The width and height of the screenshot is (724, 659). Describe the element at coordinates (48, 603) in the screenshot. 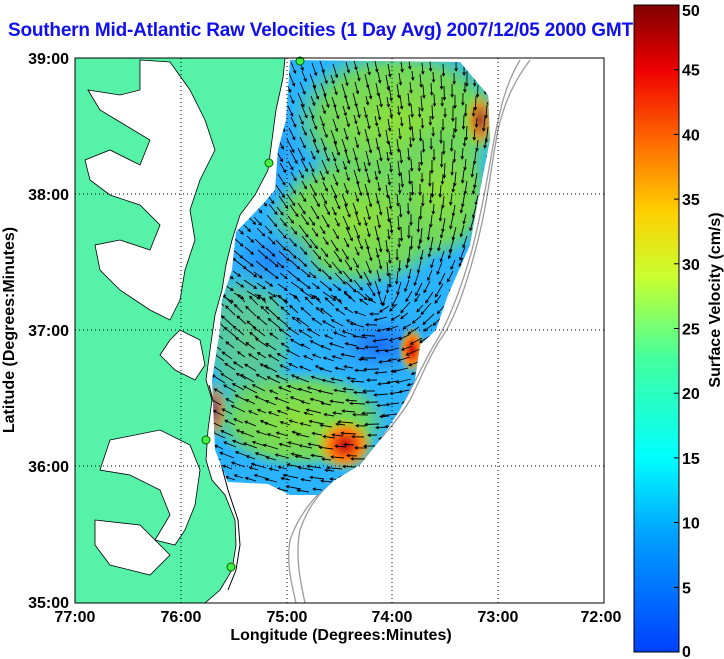

I see `y-tick-label: 35:00` at that location.